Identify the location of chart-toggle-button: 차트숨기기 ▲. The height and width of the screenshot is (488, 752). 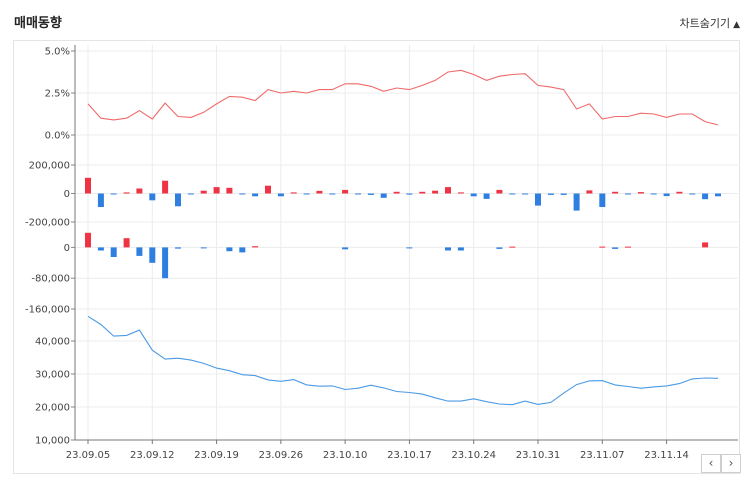
(709, 23).